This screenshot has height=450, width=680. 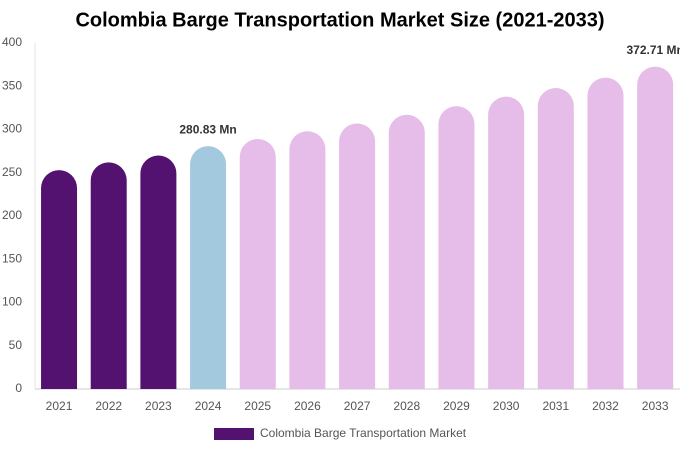 I want to click on y-tick-label: 200, so click(x=12, y=215).